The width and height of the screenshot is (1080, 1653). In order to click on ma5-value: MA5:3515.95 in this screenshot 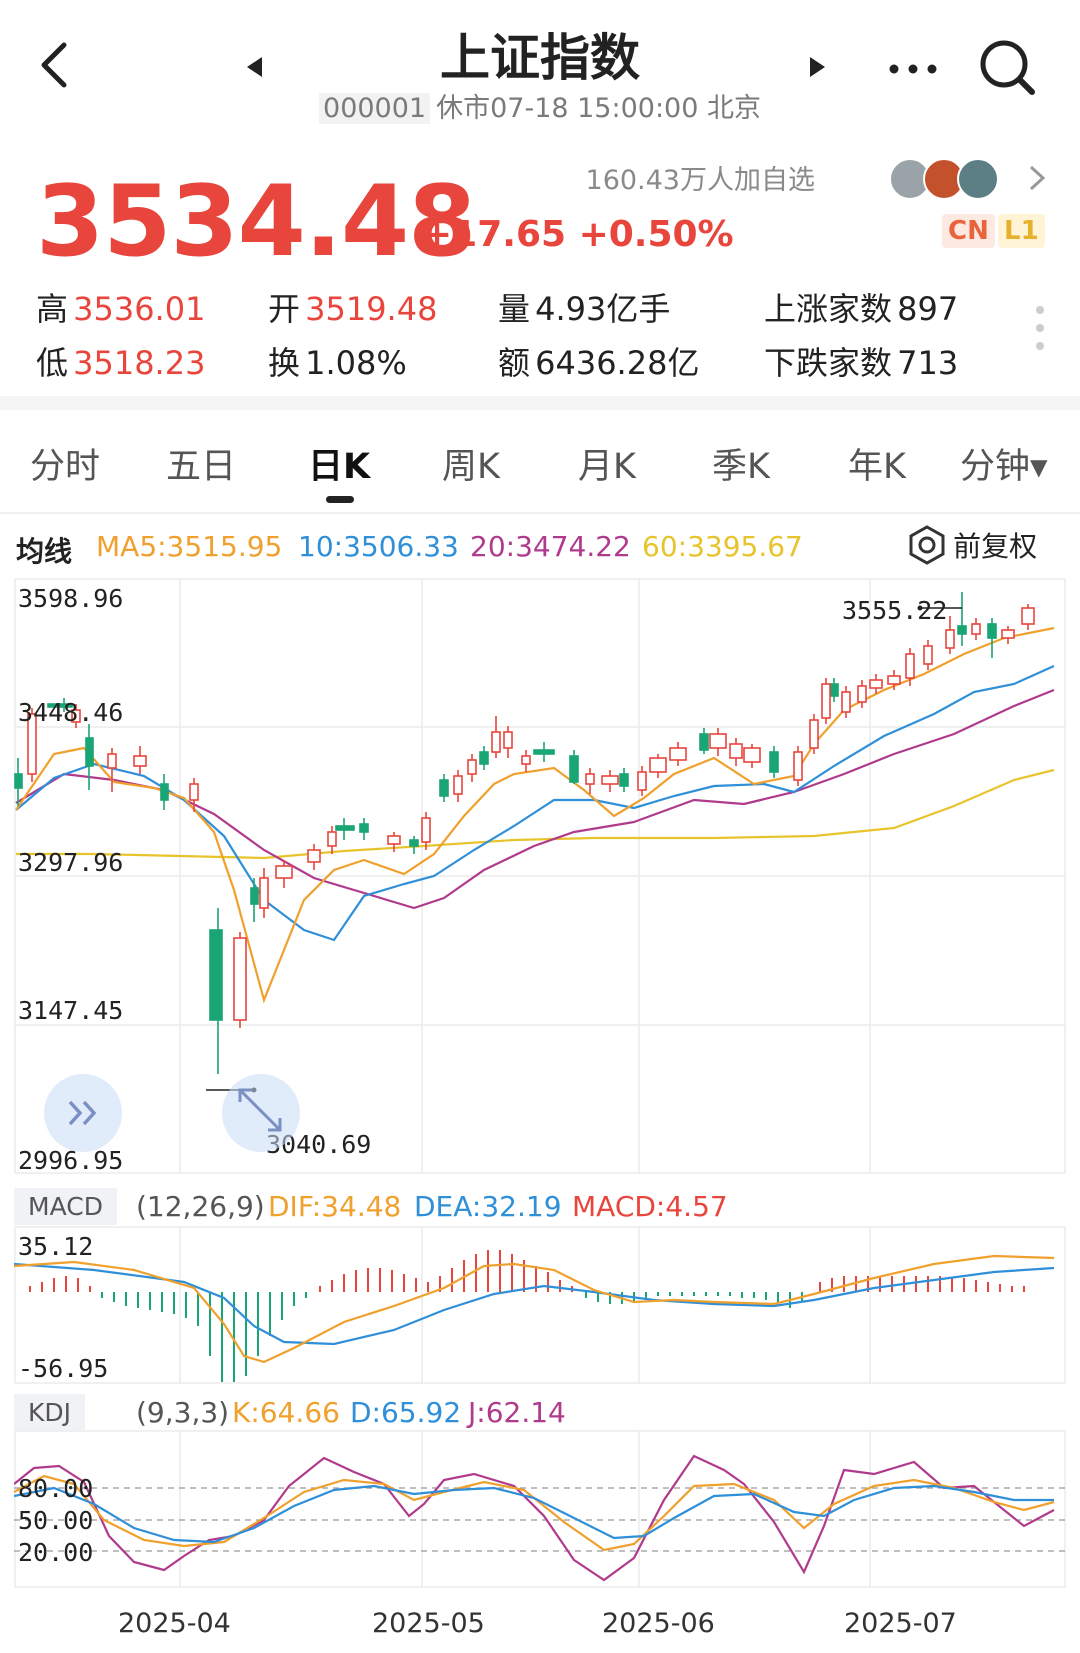, I will do `click(189, 546)`.